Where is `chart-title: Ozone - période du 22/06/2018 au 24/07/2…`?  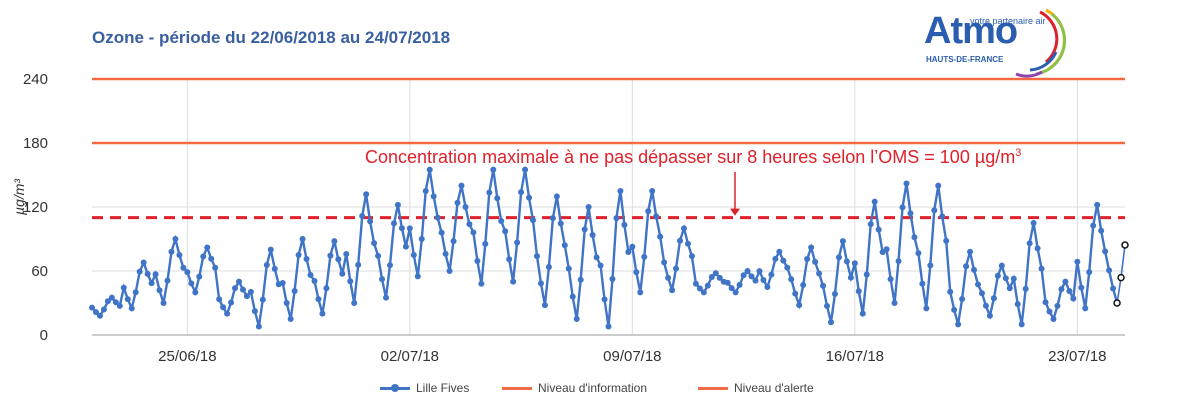 chart-title: Ozone - période du 22/06/2018 au 24/07/2… is located at coordinates (271, 37).